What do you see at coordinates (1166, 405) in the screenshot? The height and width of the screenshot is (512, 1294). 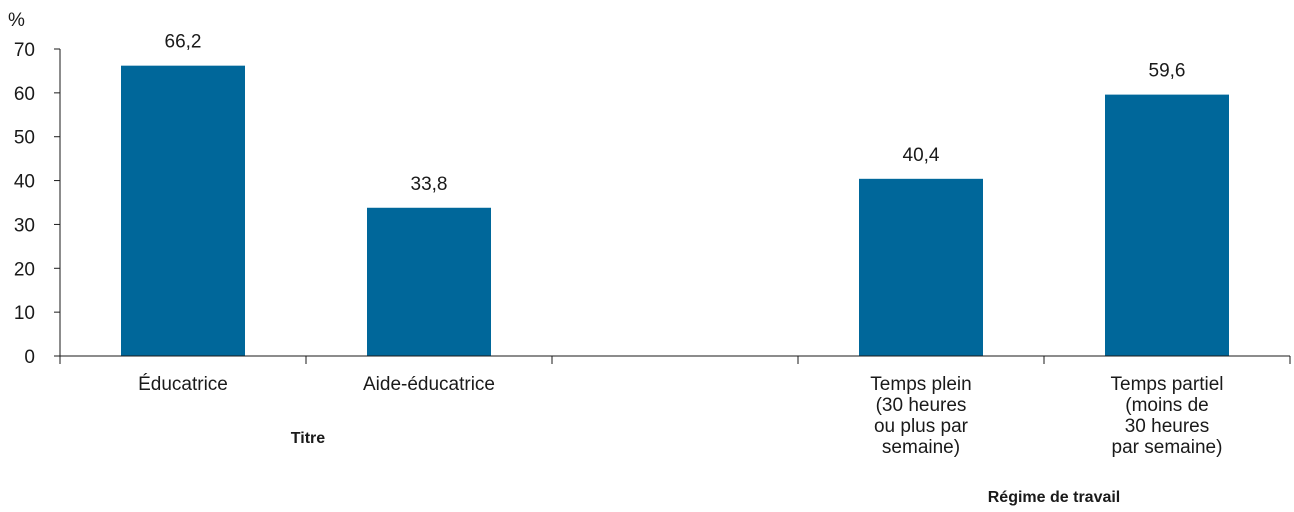 I see `category-label-line: (moins de` at bounding box center [1166, 405].